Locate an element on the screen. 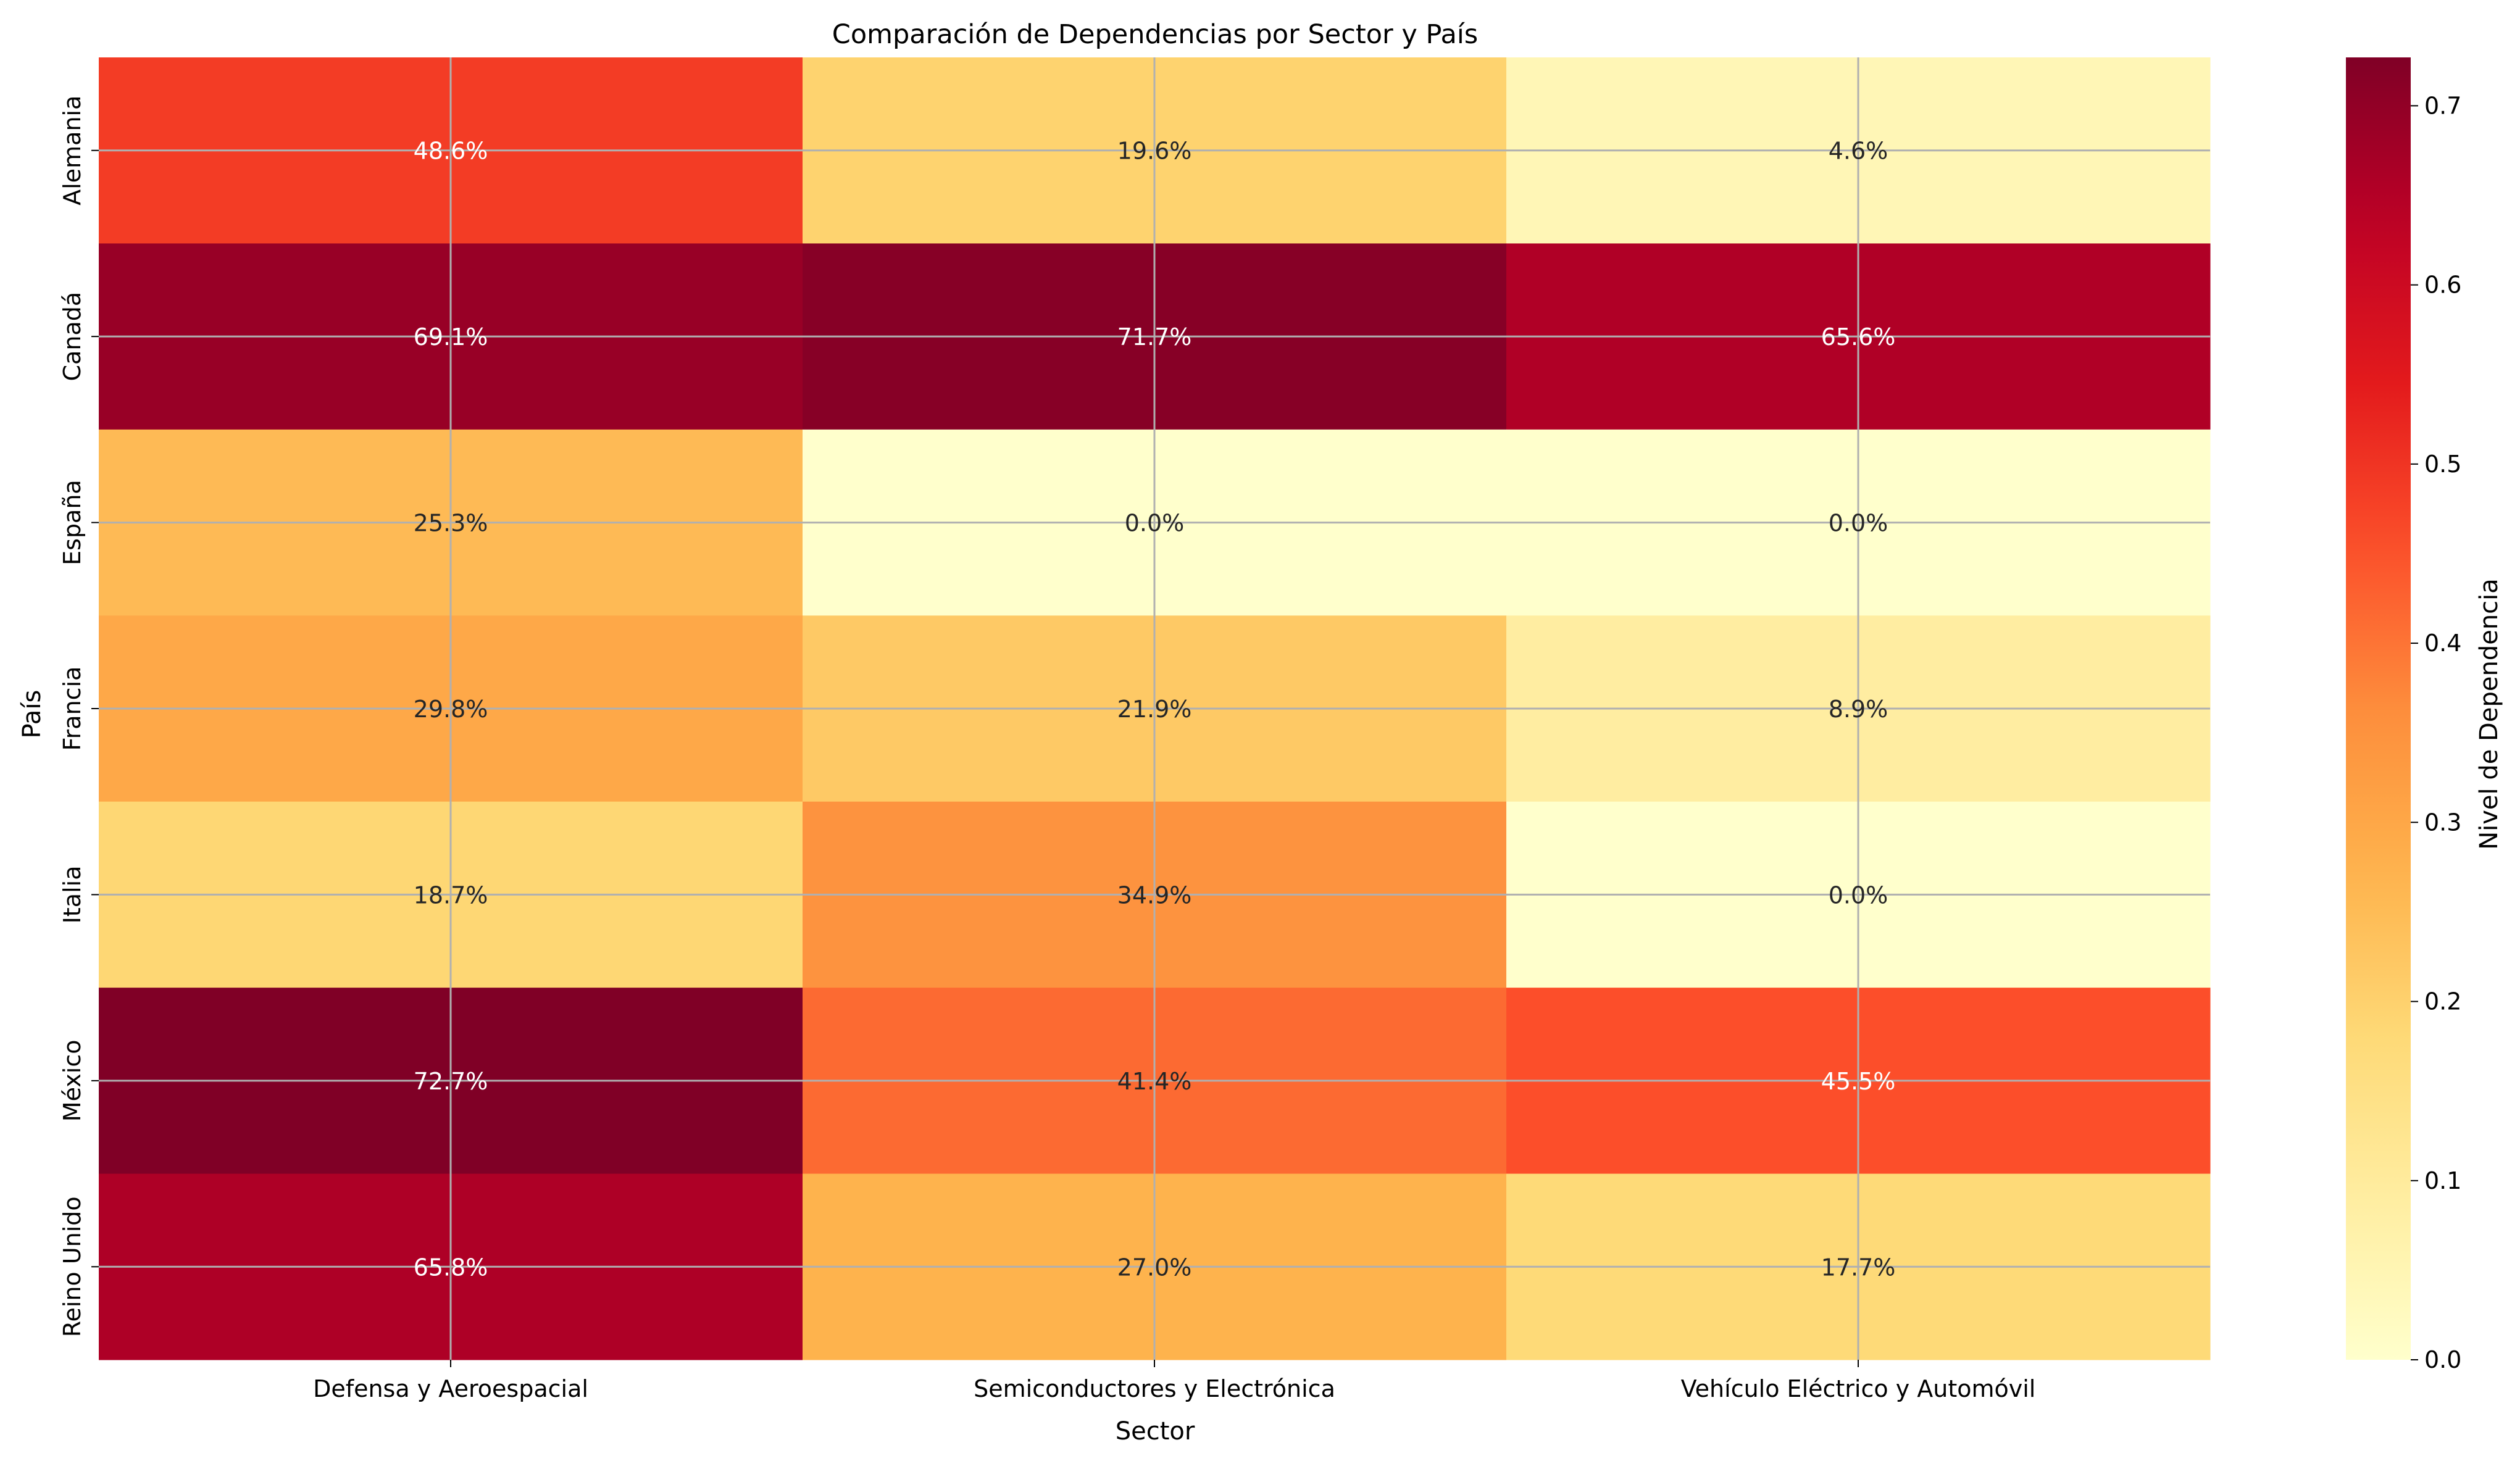  cell-annotation: 29.8% is located at coordinates (451, 709).